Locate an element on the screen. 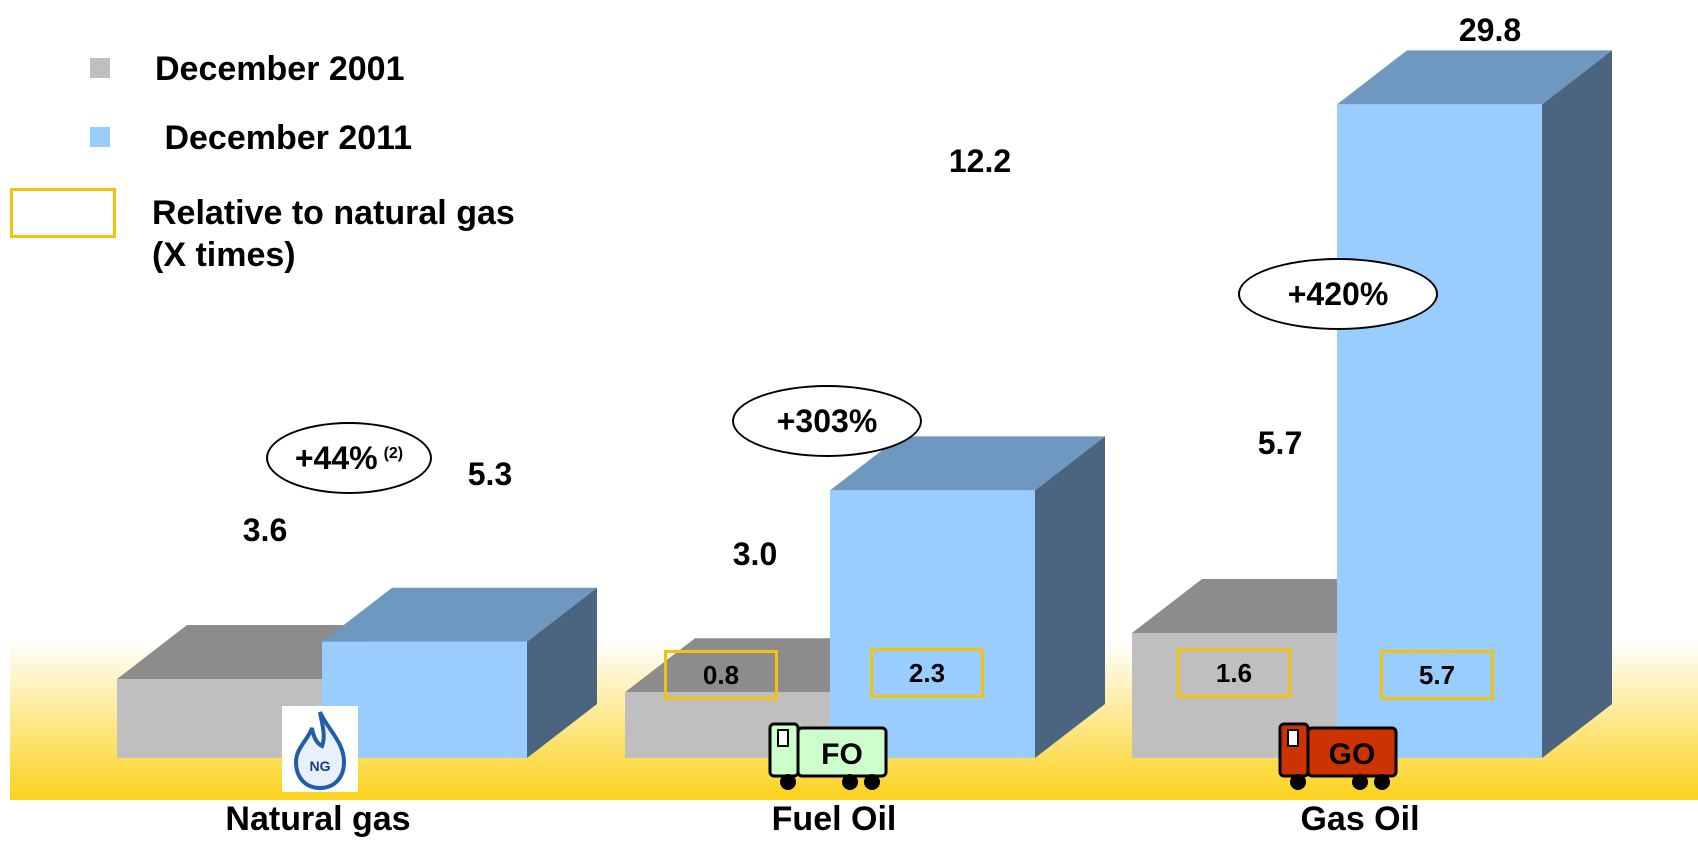 Image resolution: width=1698 pixels, height=845 pixels. category-label-gas-oil: Gas Oil is located at coordinates (1360, 819).